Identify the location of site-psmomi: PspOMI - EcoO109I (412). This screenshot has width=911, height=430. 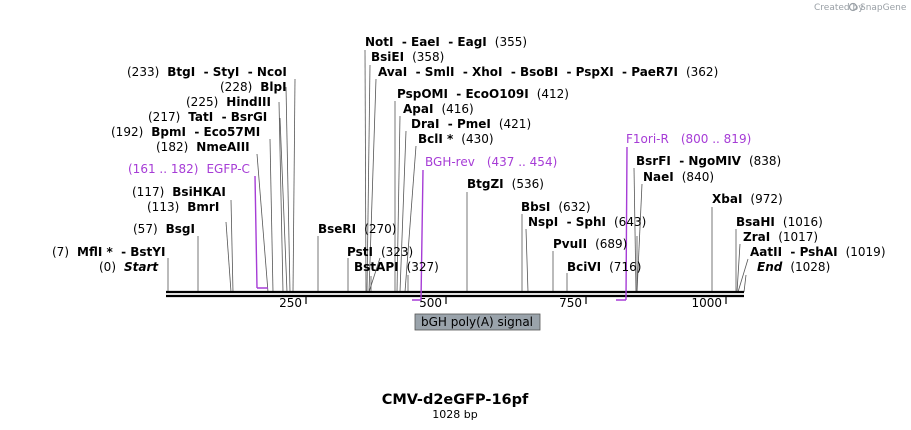
(483, 94).